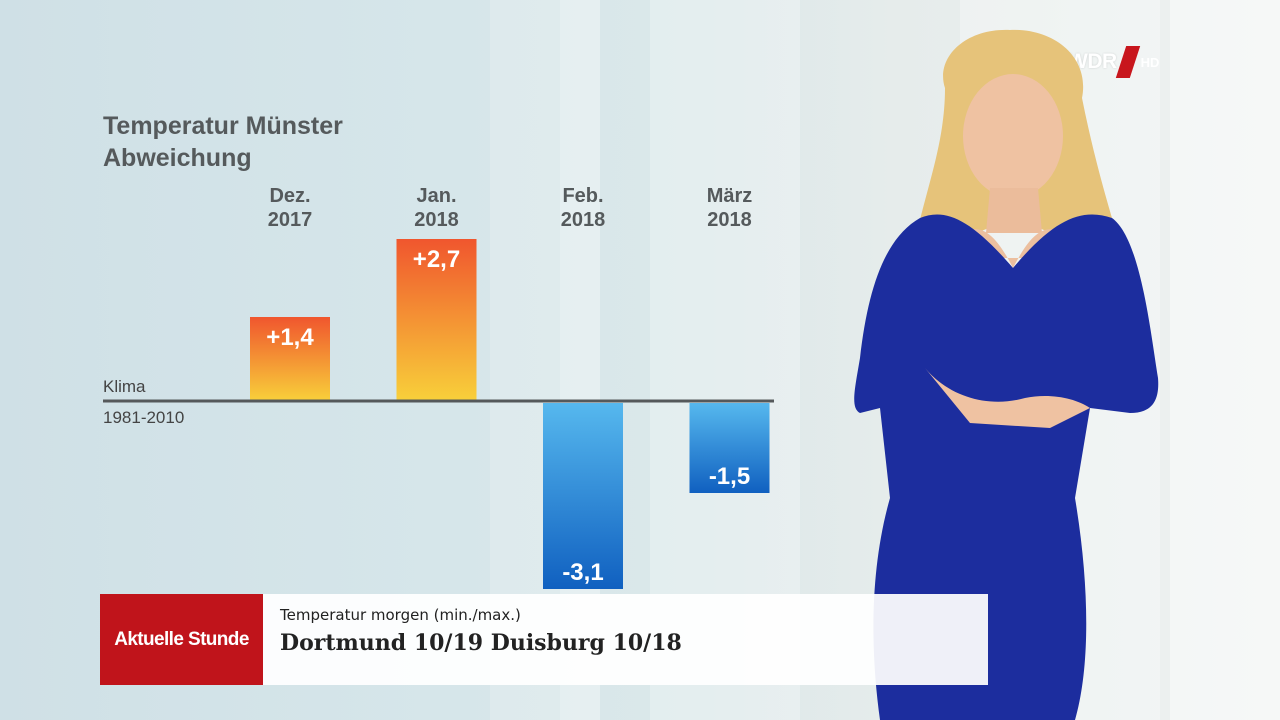 The height and width of the screenshot is (720, 1280). What do you see at coordinates (436, 259) in the screenshot?
I see `bar-value-label-1: +2,7` at bounding box center [436, 259].